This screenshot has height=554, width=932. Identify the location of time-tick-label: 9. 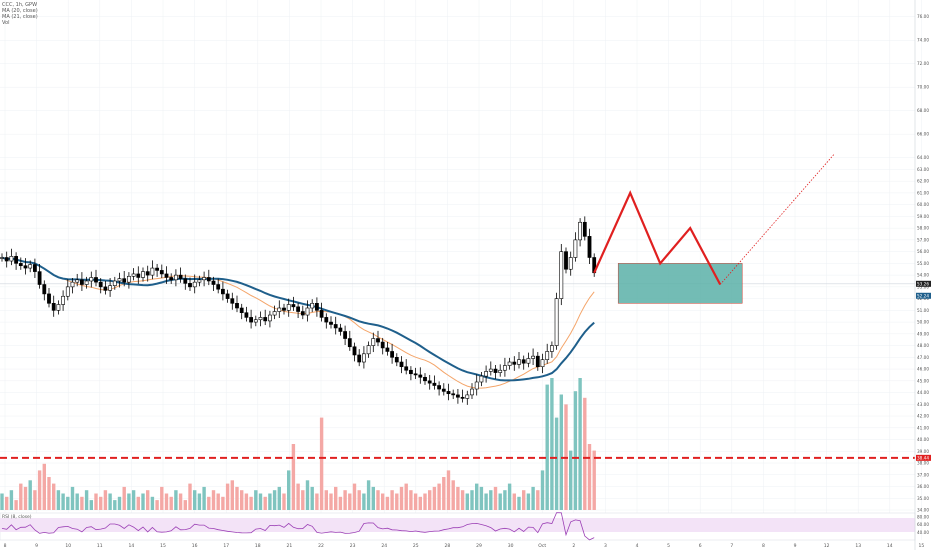
(795, 546).